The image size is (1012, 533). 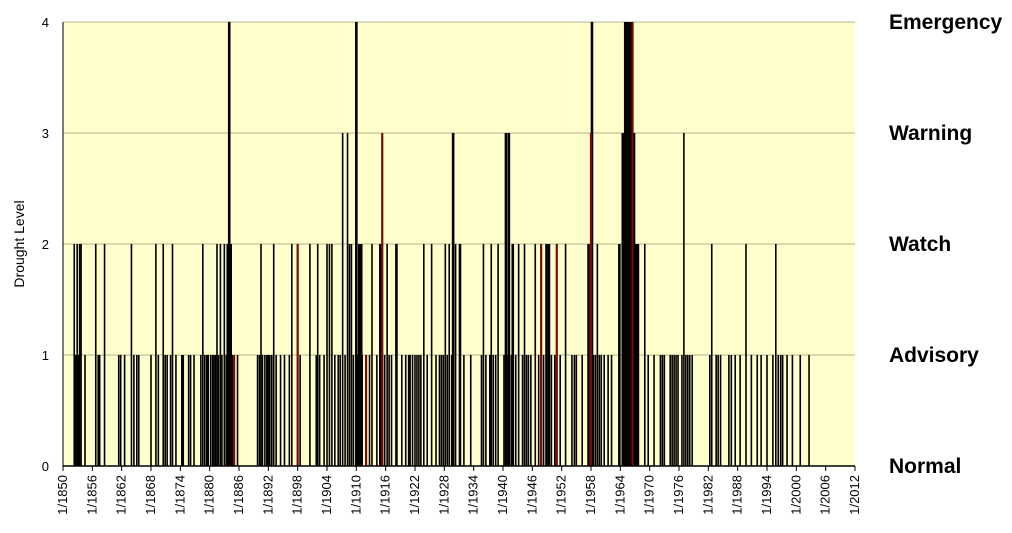 What do you see at coordinates (854, 495) in the screenshot?
I see `x-tick-label: 1/2012` at bounding box center [854, 495].